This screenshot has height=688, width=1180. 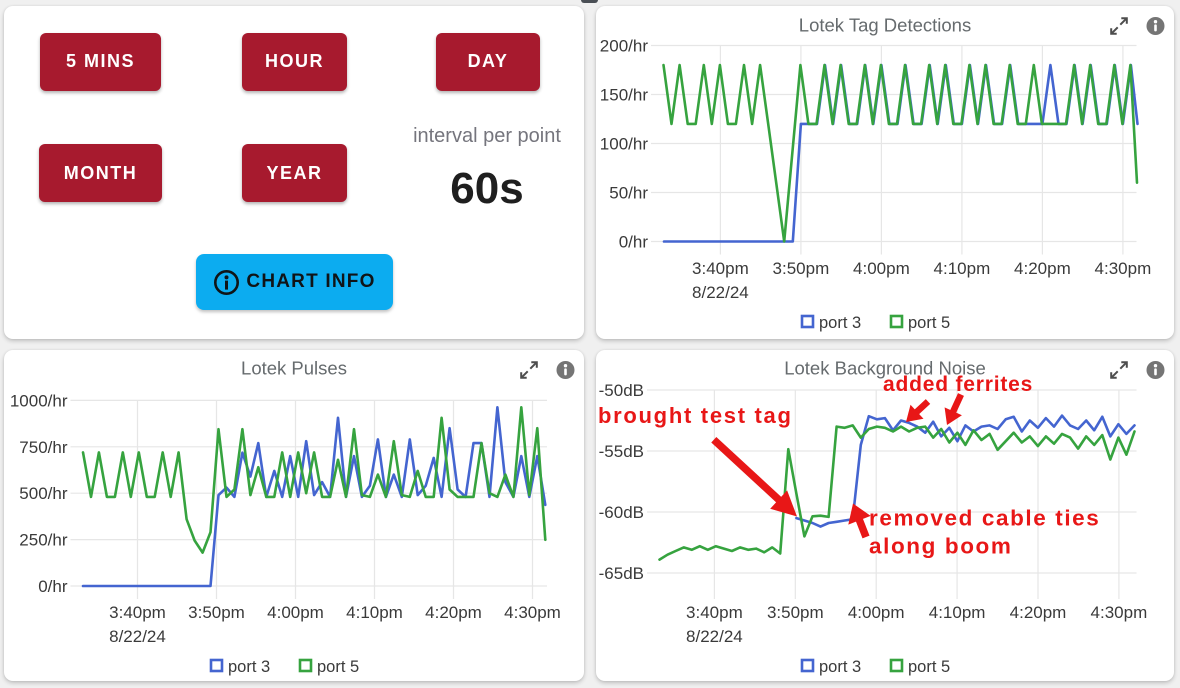 What do you see at coordinates (958, 384) in the screenshot?
I see `svg-text: added ferrites` at bounding box center [958, 384].